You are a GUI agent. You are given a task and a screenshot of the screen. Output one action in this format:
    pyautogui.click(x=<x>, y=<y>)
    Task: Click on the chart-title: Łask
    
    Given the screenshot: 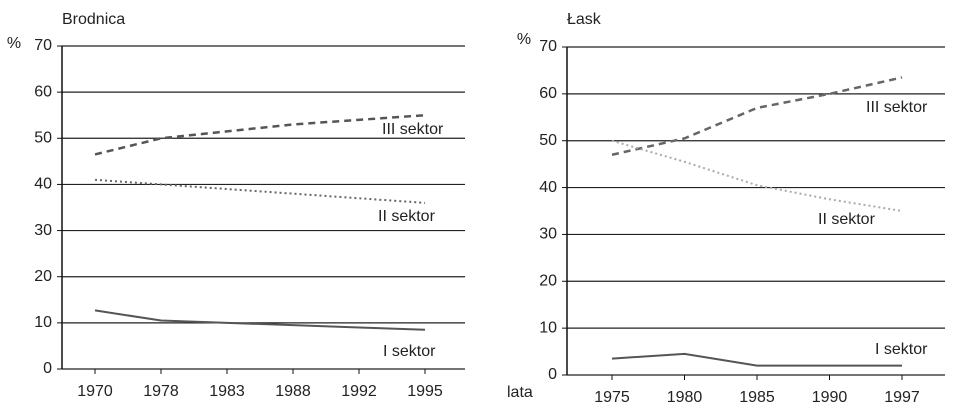 What is the action you would take?
    pyautogui.click(x=584, y=19)
    